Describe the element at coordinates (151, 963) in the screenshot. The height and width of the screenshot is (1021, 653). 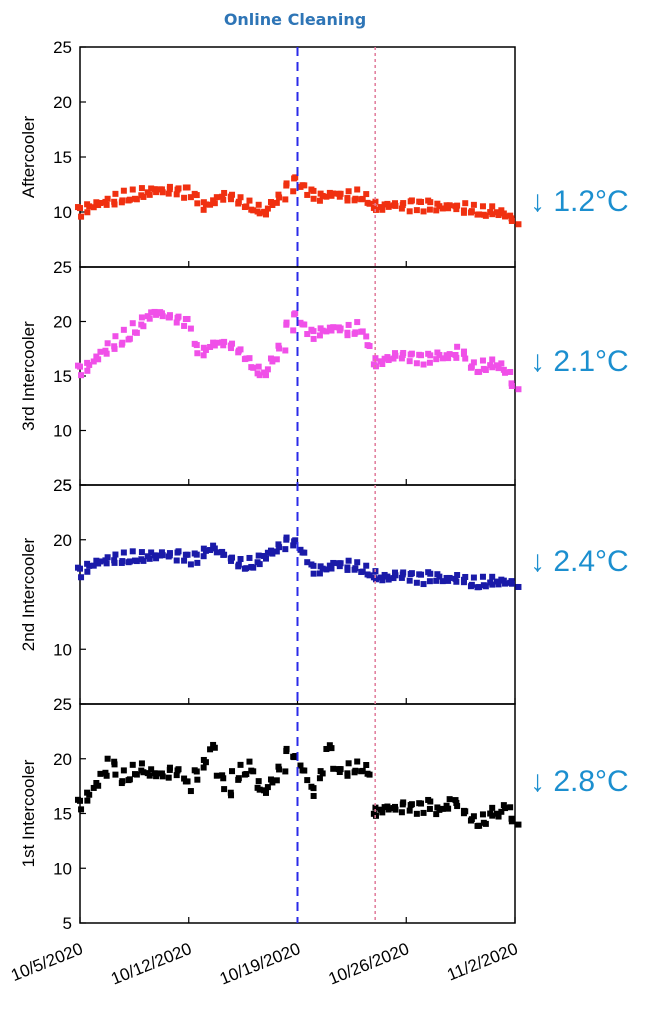
I see `x-tick-label: 10/12/2020` at that location.